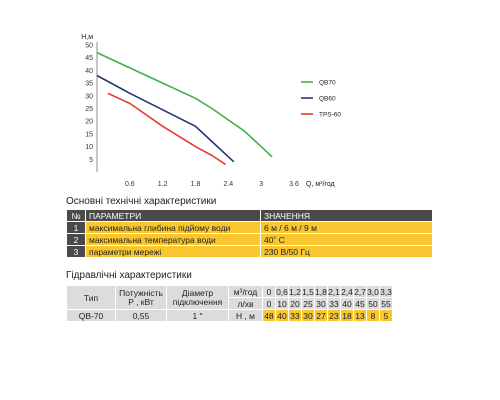 This screenshot has height=400, width=500. I want to click on legend-label: TPS-60, so click(330, 114).